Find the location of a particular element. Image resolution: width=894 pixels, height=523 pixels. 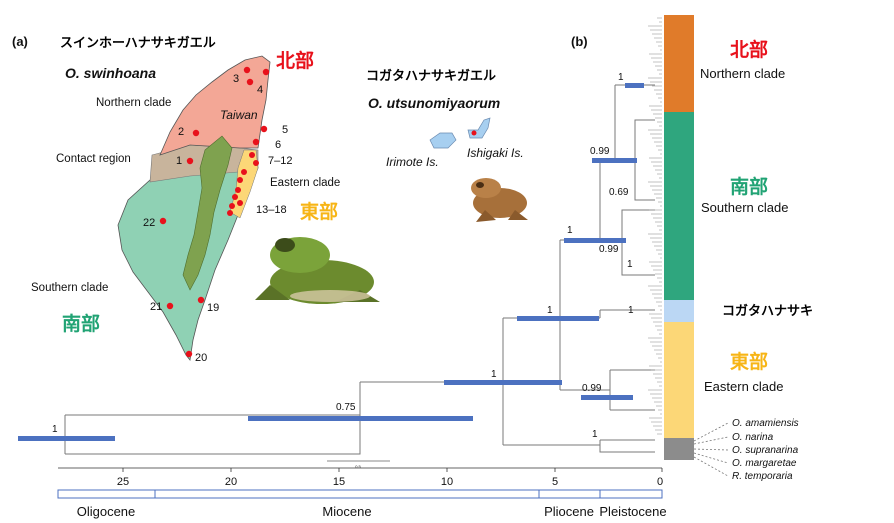

time-axis-labels: 25 20 15 10 5 0 is located at coordinates (390, 482).